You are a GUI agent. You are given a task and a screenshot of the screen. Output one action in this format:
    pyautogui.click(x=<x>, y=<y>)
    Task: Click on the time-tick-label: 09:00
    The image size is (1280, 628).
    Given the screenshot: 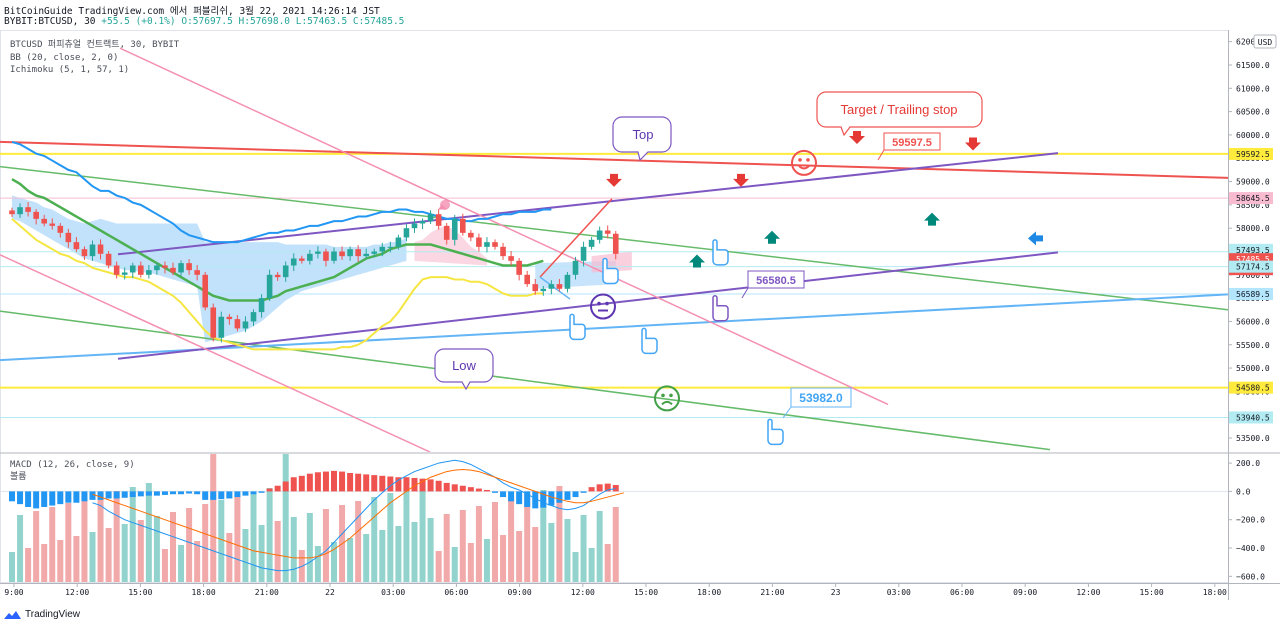 What is the action you would take?
    pyautogui.click(x=520, y=592)
    